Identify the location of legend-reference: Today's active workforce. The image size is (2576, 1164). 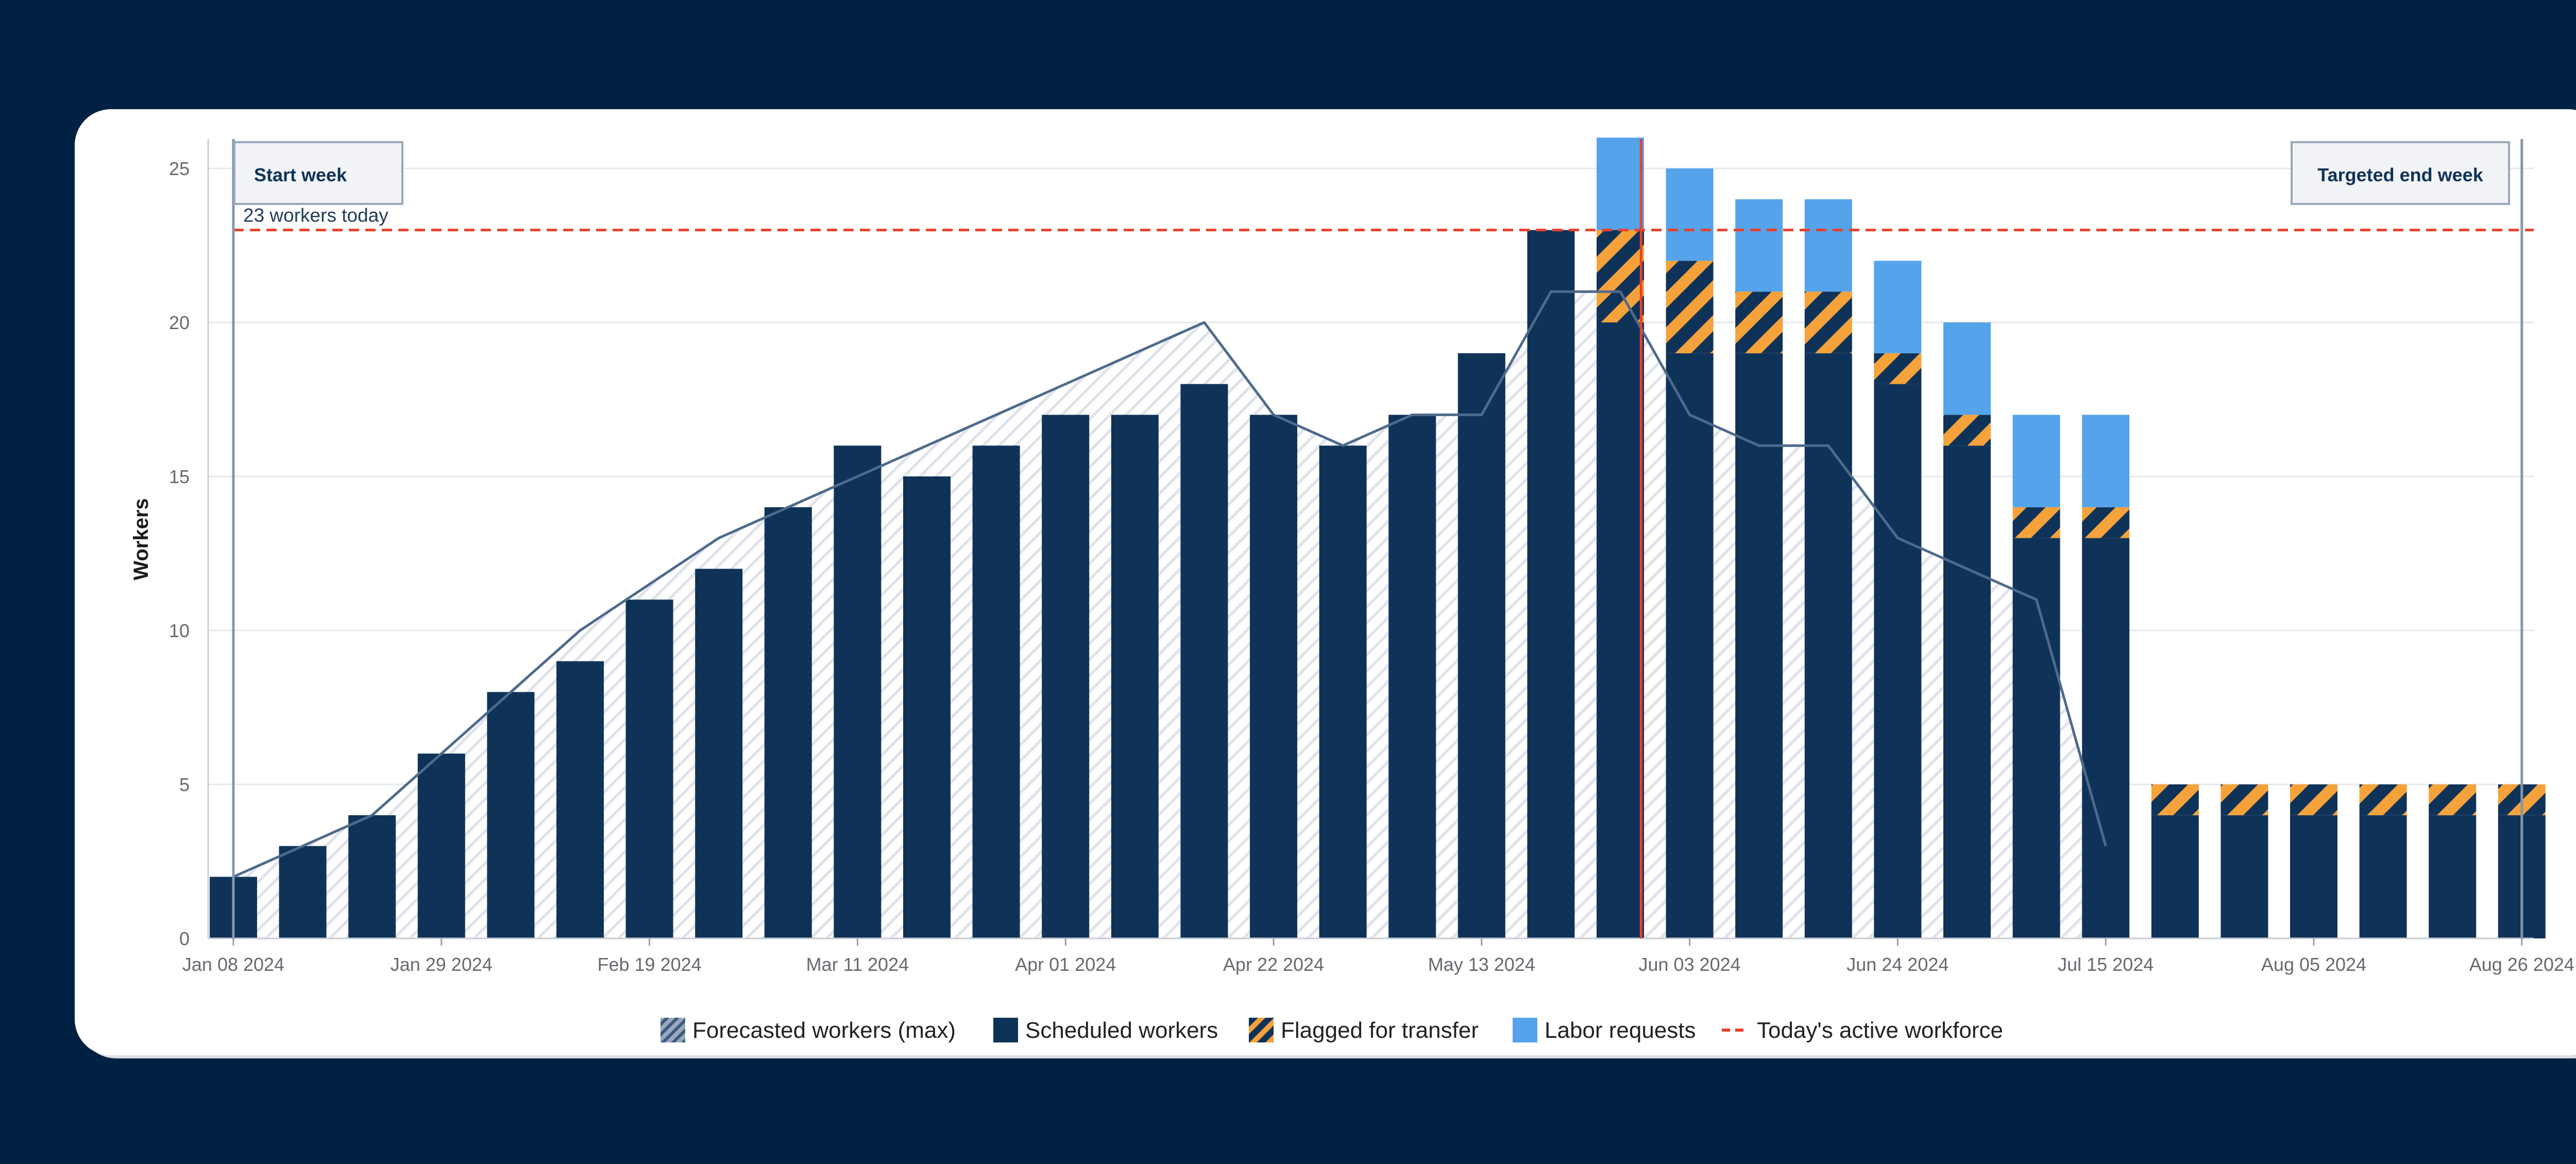
(1862, 1030).